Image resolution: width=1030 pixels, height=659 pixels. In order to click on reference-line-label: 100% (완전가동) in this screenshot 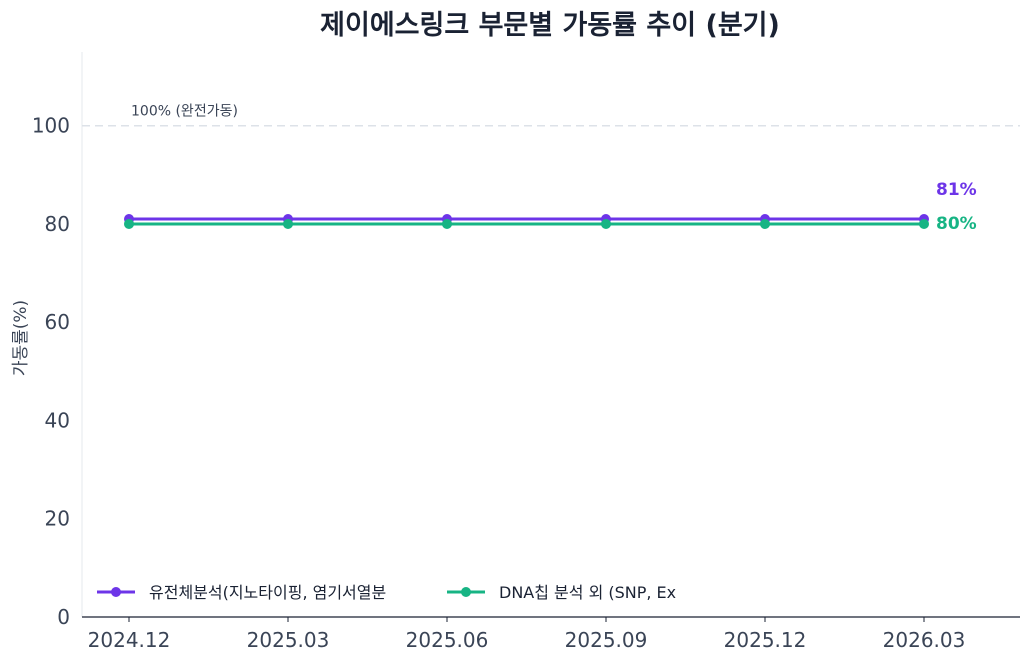, I will do `click(184, 112)`.